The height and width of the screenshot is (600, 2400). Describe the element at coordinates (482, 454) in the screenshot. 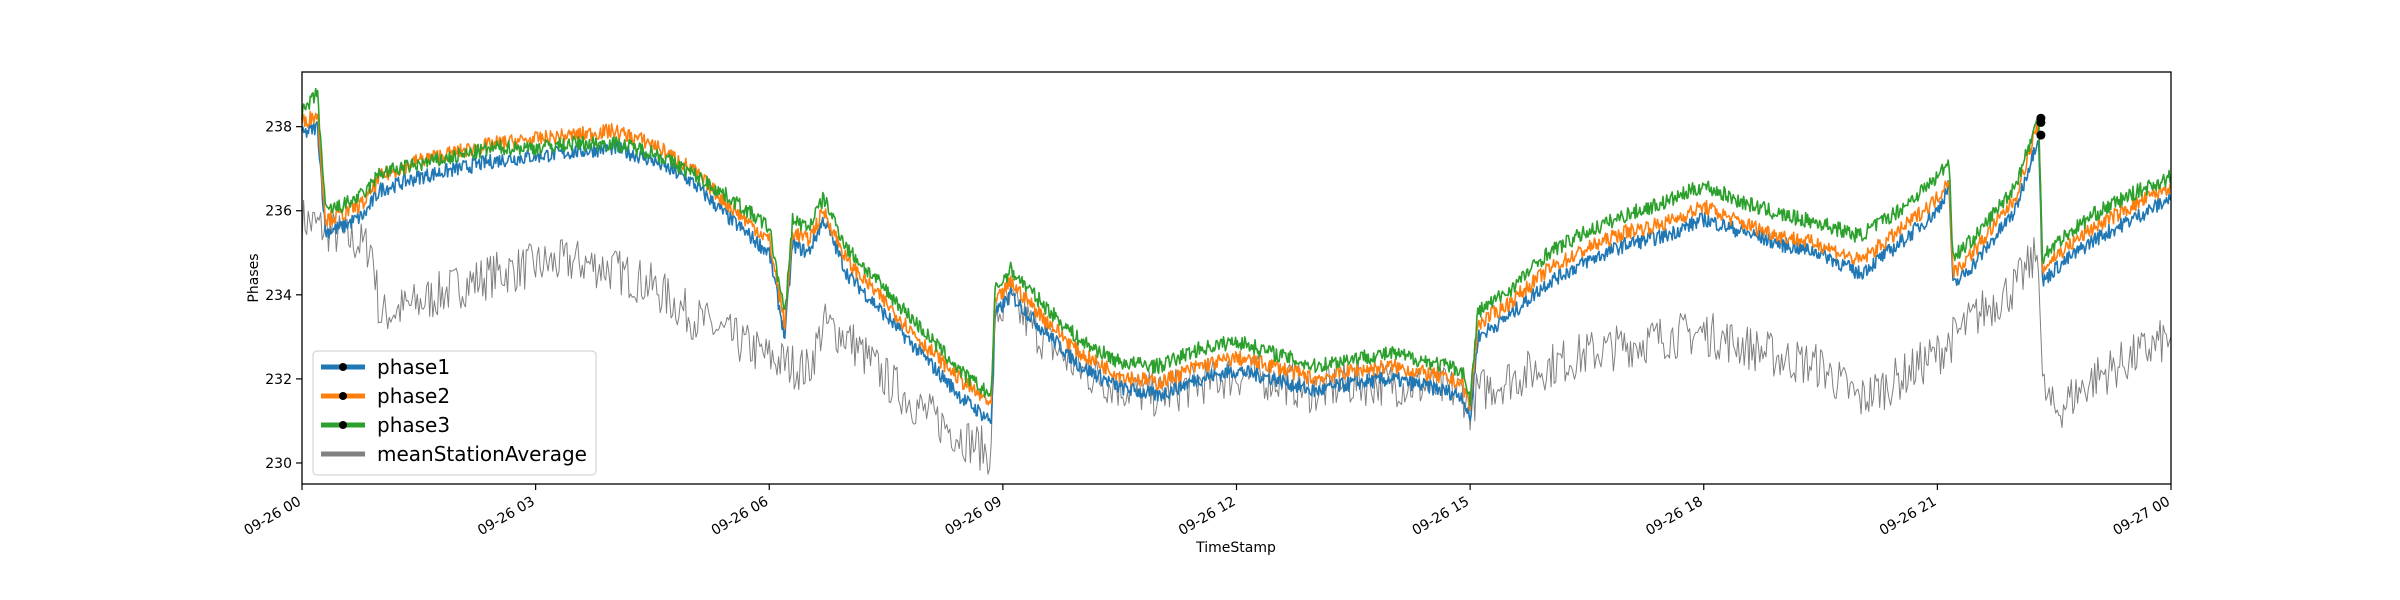

I see `legend-label-meanStationAverage: meanStationAverage` at that location.